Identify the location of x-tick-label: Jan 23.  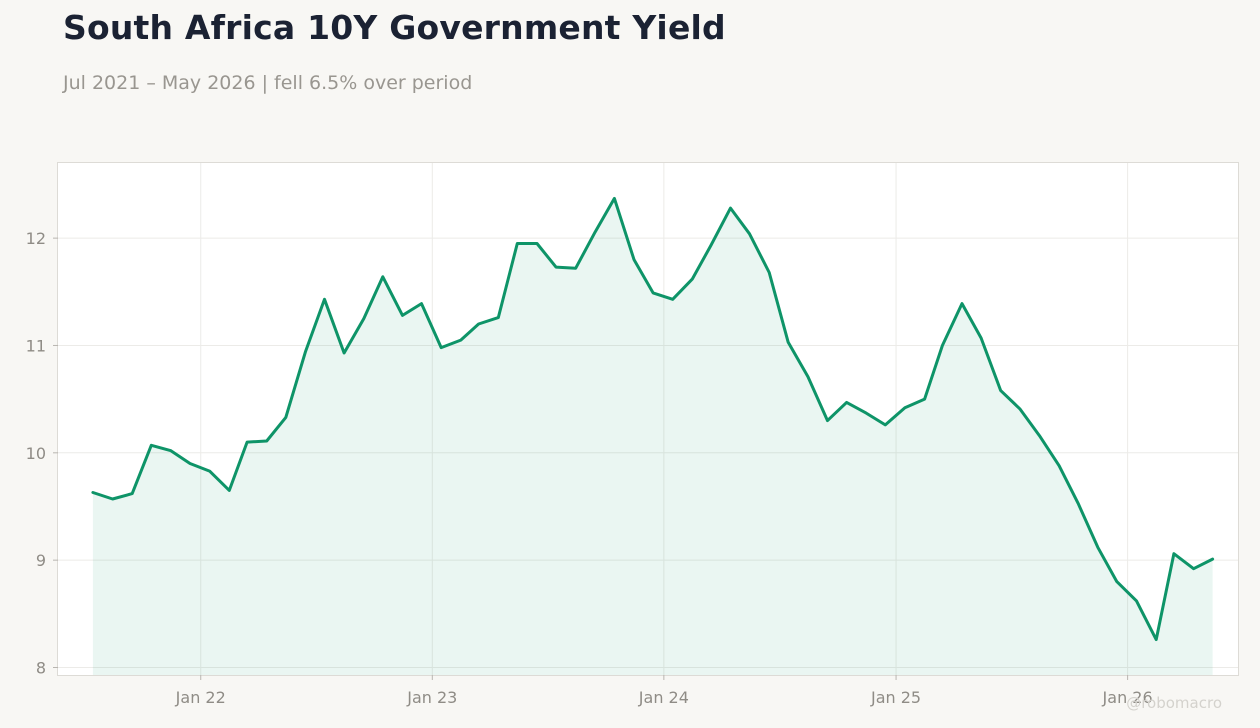
(431, 697).